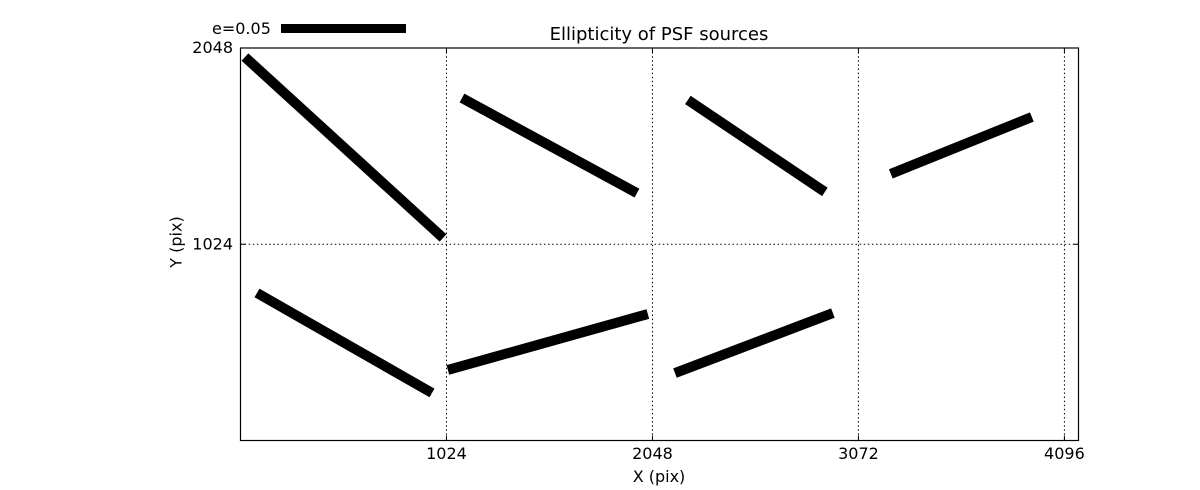 The image size is (1200, 490). What do you see at coordinates (446, 453) in the screenshot?
I see `x-tick-label: 1024` at bounding box center [446, 453].